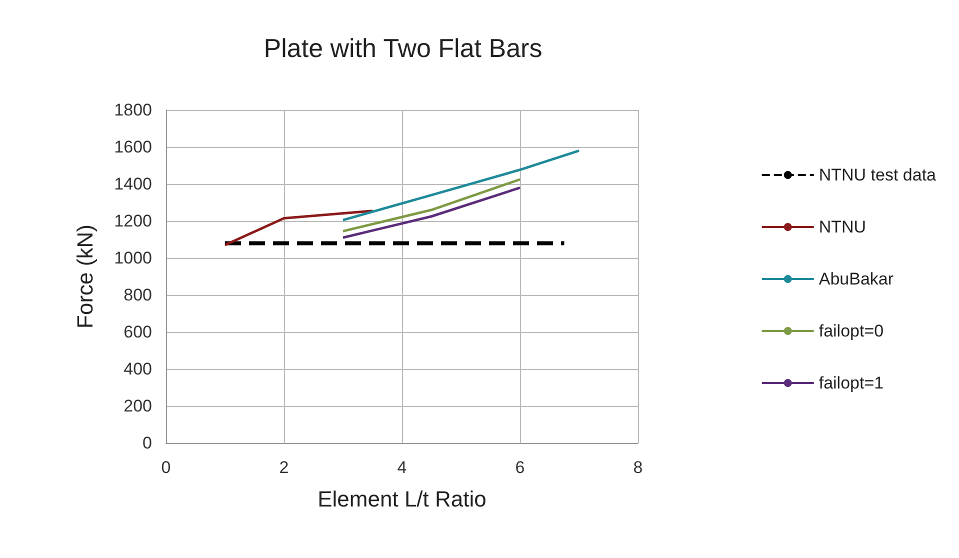 This screenshot has height=558, width=959. I want to click on y-axis-title: Force (kN), so click(85, 276).